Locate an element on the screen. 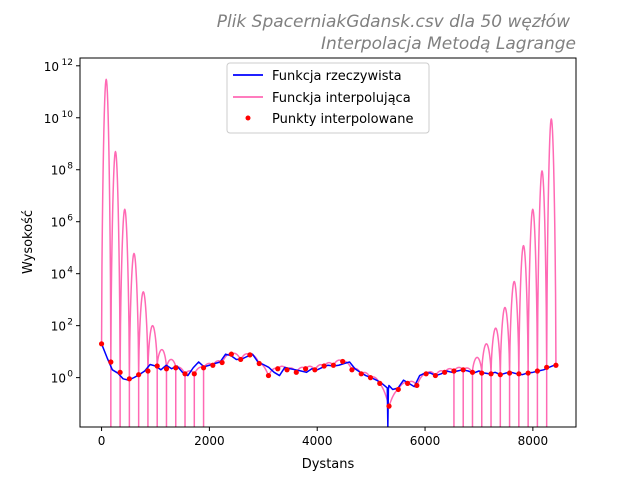  legend-label-points: Punkty interpolowane is located at coordinates (342, 119).